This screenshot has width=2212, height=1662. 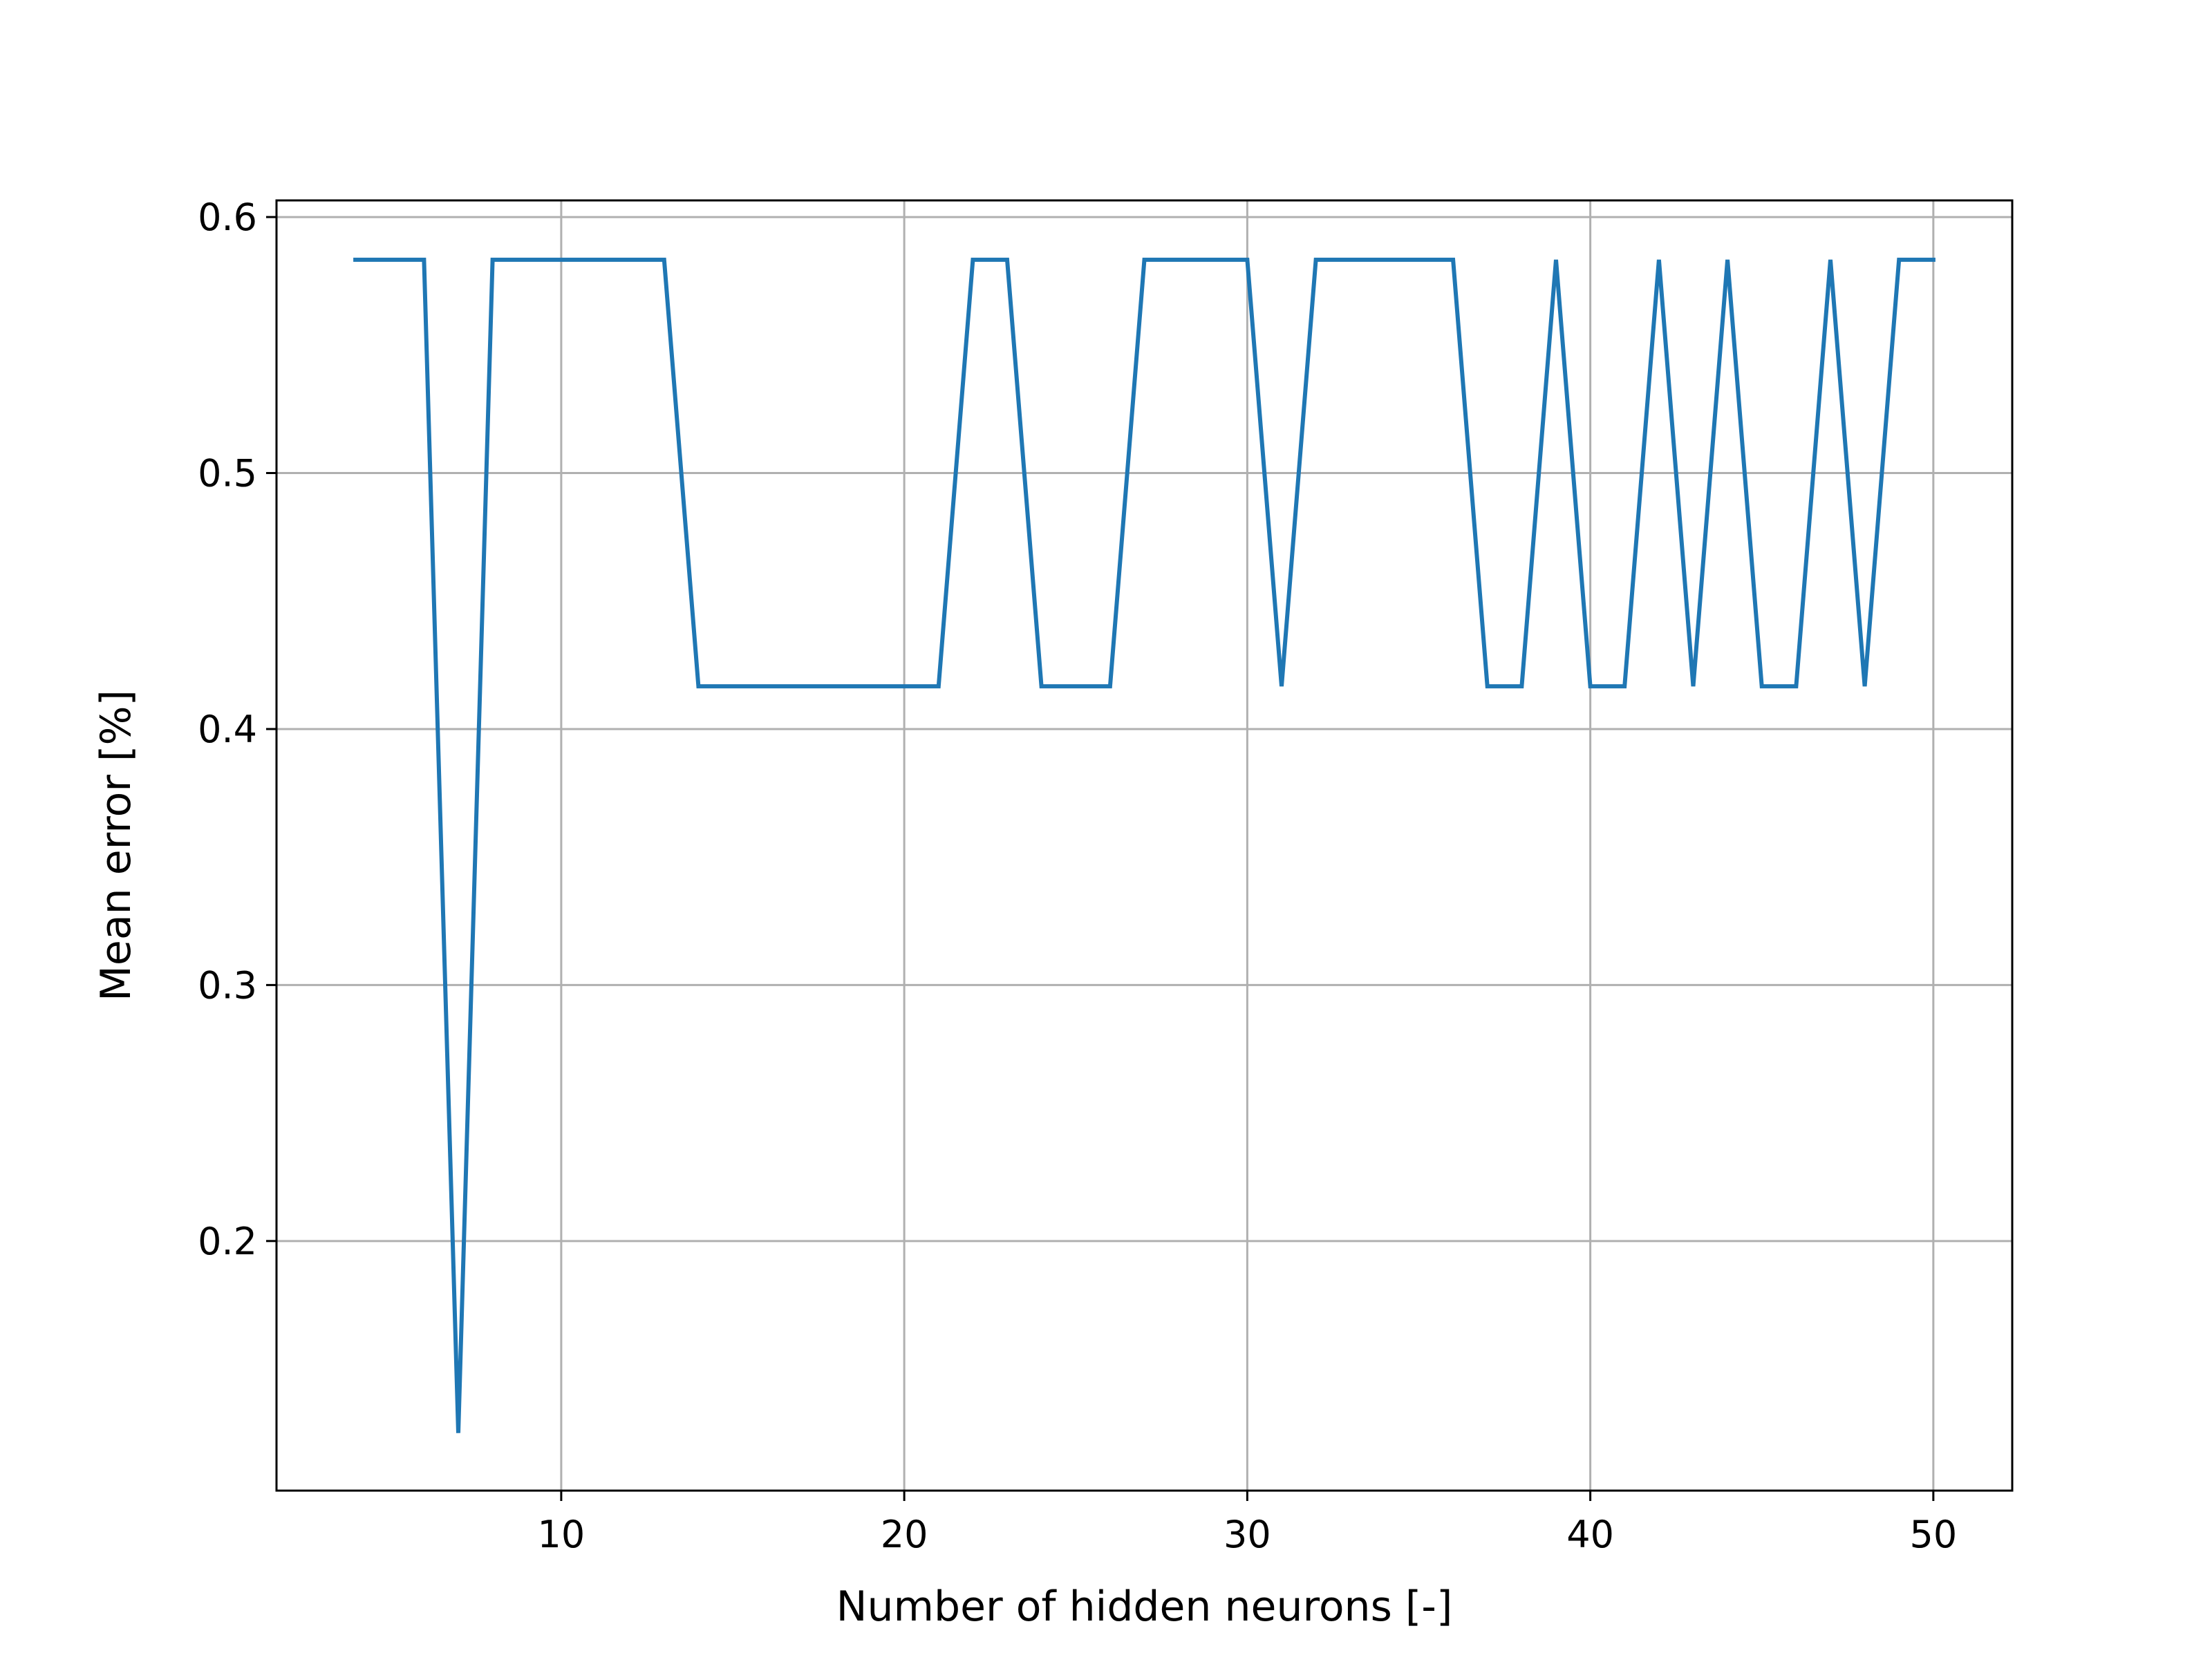 What do you see at coordinates (228, 730) in the screenshot?
I see `y-tick-label: 0.4` at bounding box center [228, 730].